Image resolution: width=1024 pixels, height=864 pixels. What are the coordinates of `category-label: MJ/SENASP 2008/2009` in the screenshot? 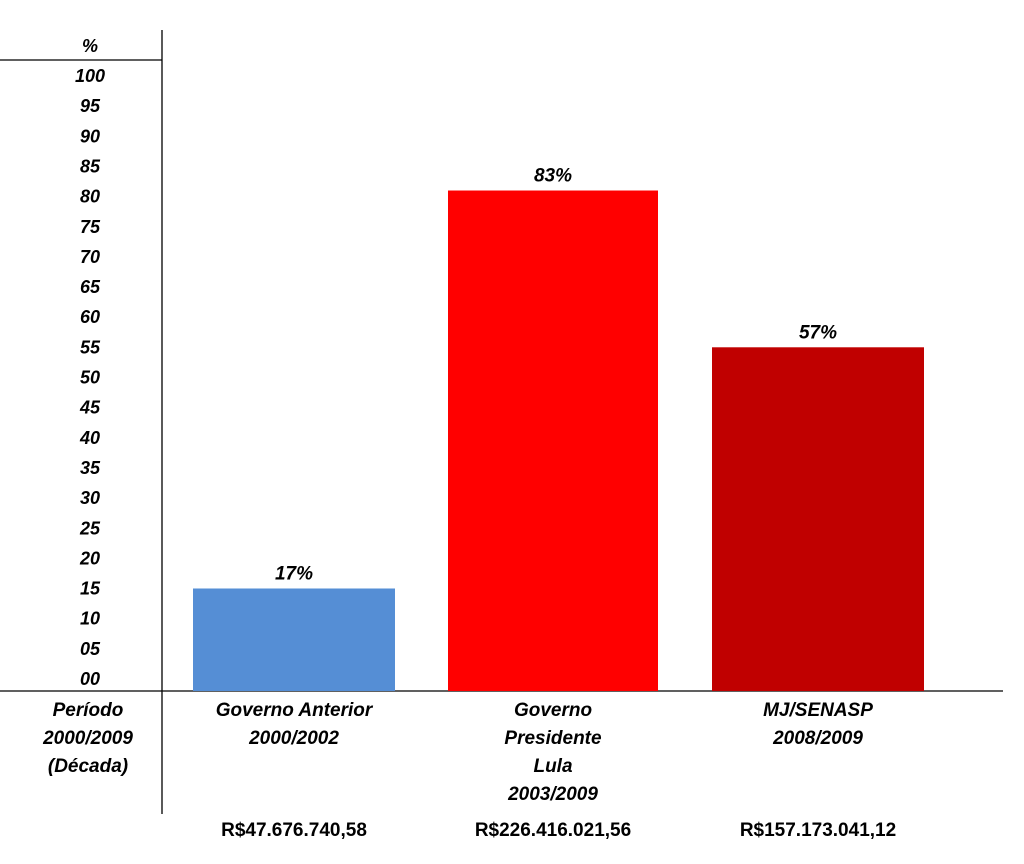 It's located at (818, 724).